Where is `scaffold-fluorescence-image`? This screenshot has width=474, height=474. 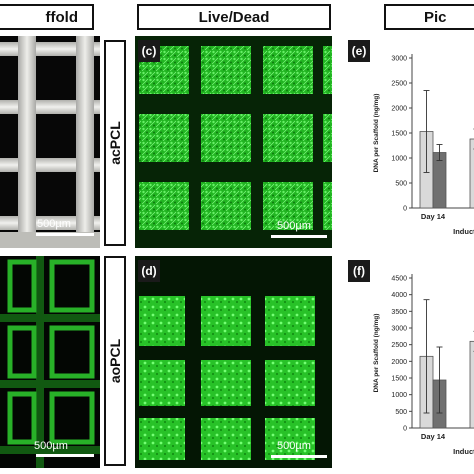
scaffold-fluorescence-image is located at coordinates (50, 362).